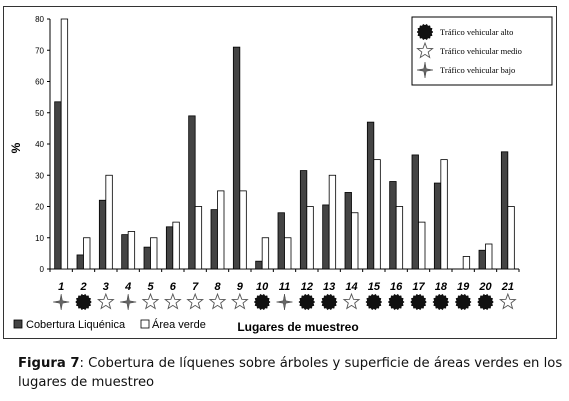  Describe the element at coordinates (39, 113) in the screenshot. I see `y-tick-label: 50` at that location.